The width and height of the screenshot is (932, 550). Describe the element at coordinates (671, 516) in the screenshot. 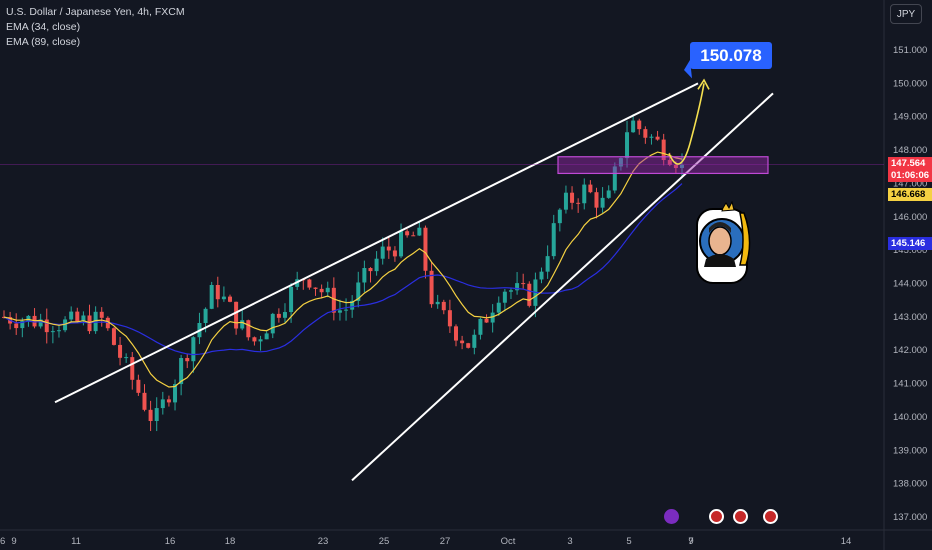

I see `flash-event-icon` at that location.